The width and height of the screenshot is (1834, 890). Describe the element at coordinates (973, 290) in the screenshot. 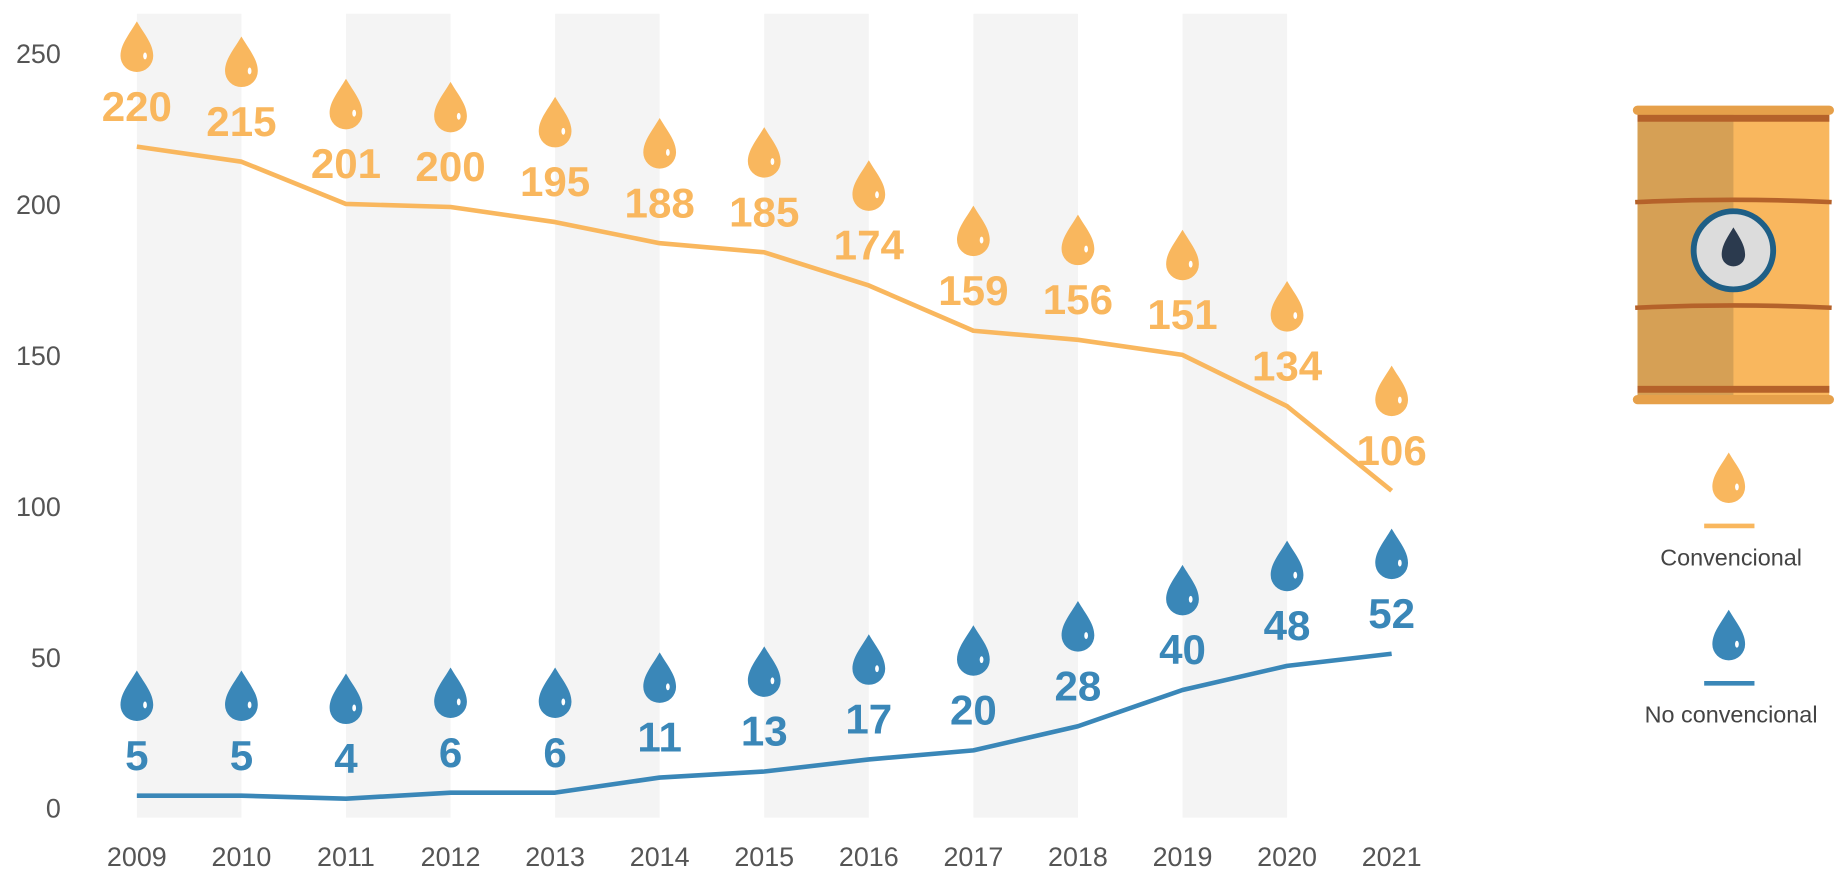

I see `value-label: 159` at that location.